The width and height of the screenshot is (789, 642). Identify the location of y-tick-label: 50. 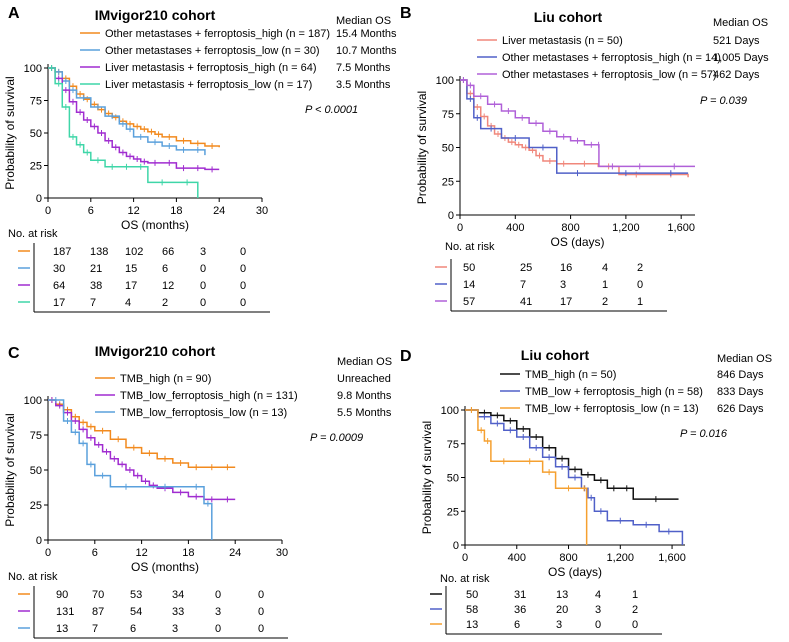
(448, 149).